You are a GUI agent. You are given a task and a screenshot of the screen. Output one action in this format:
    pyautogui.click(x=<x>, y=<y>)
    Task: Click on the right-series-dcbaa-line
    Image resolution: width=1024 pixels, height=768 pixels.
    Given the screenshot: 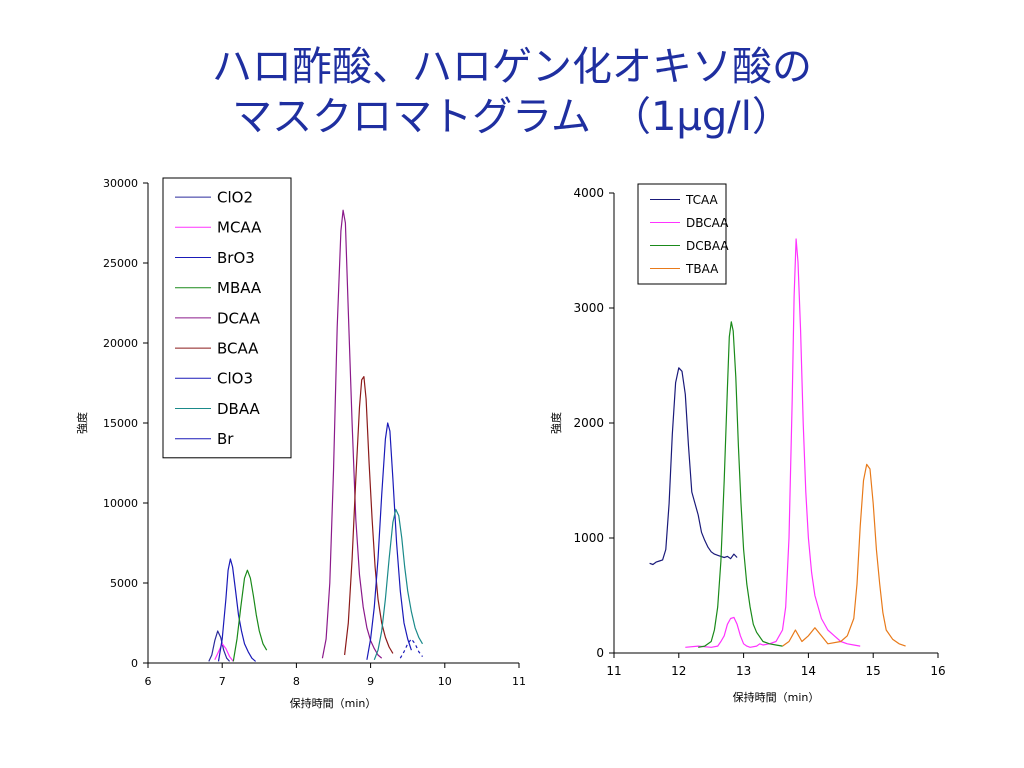 What is the action you would take?
    pyautogui.click(x=740, y=484)
    